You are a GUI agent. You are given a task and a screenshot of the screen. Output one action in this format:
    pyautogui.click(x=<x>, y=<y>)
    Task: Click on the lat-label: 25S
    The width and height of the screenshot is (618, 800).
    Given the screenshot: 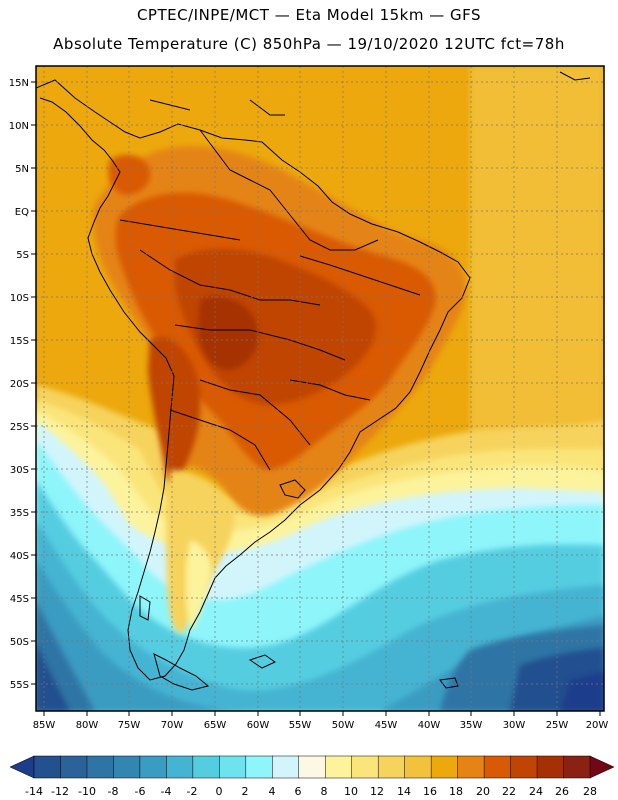 What is the action you would take?
    pyautogui.click(x=19, y=427)
    